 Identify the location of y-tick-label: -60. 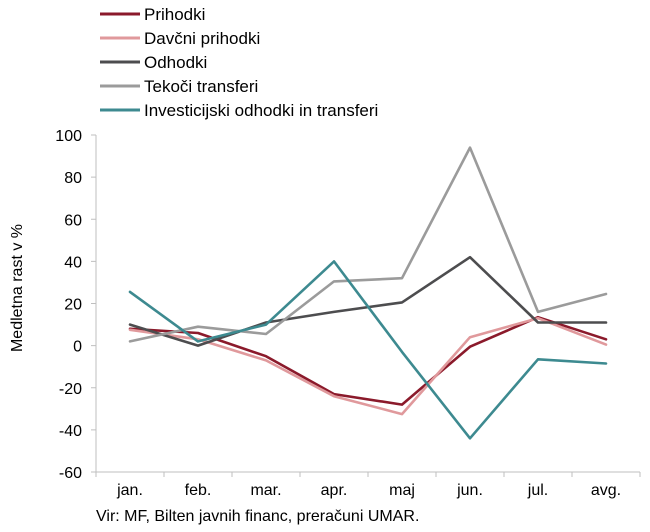
(70, 473).